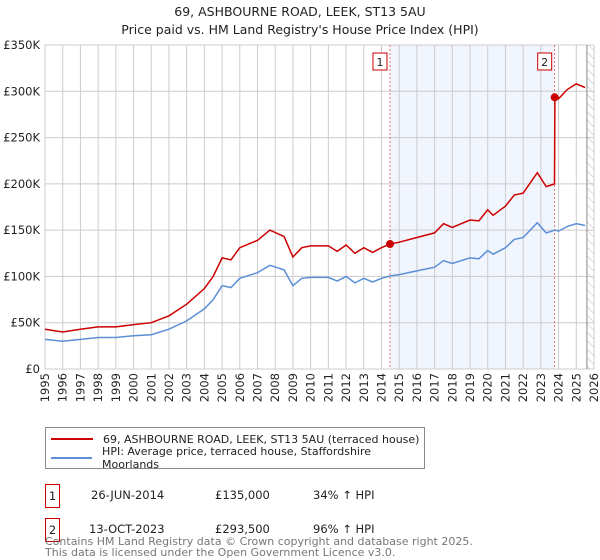 Image resolution: width=600 pixels, height=560 pixels. Describe the element at coordinates (399, 387) in the screenshot. I see `x-tick-label: 2015` at that location.